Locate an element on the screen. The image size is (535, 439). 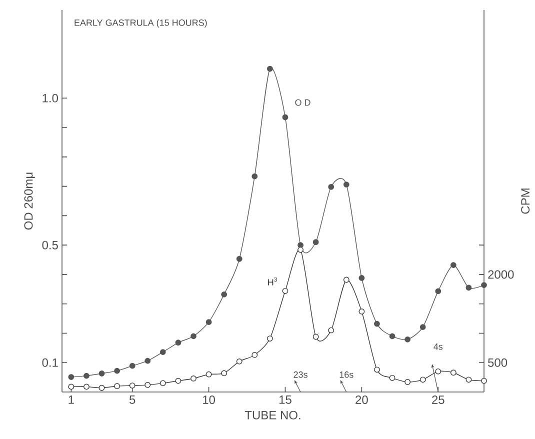
series-label: O D is located at coordinates (302, 102).